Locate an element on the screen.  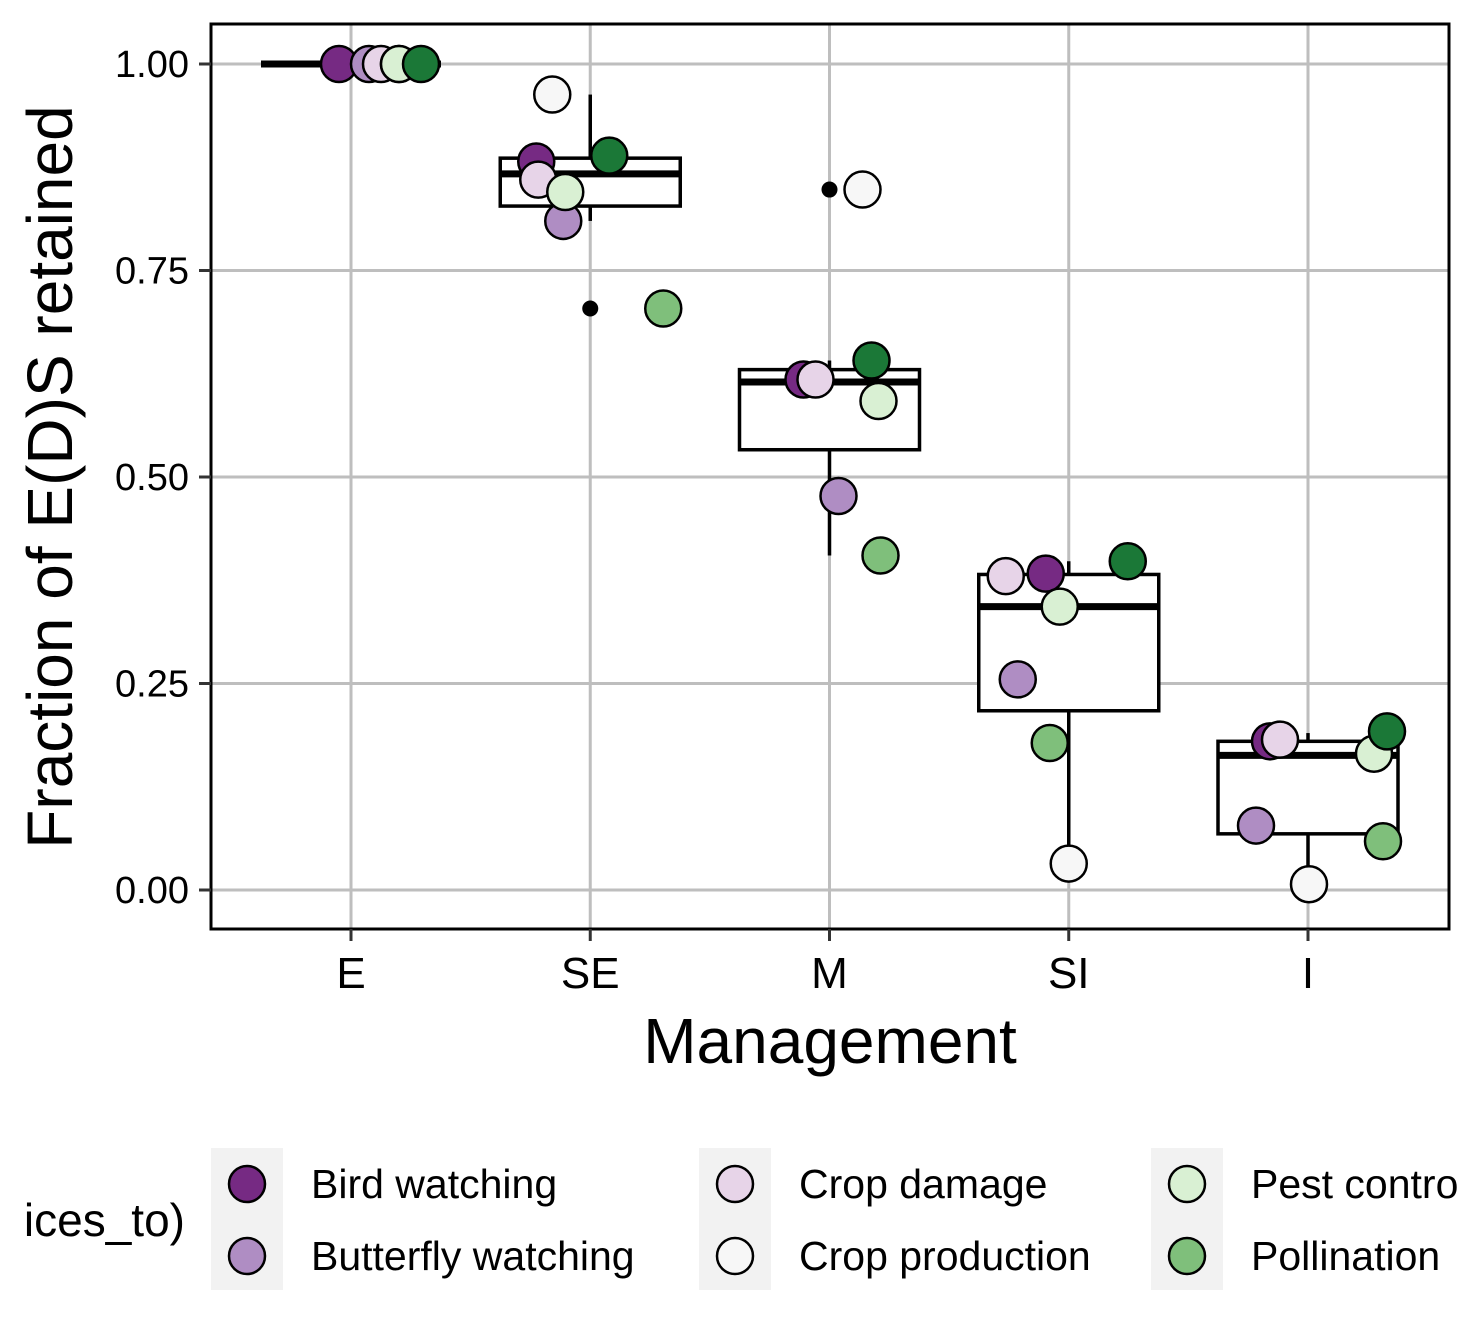
x-tick-label: E is located at coordinates (350, 973).